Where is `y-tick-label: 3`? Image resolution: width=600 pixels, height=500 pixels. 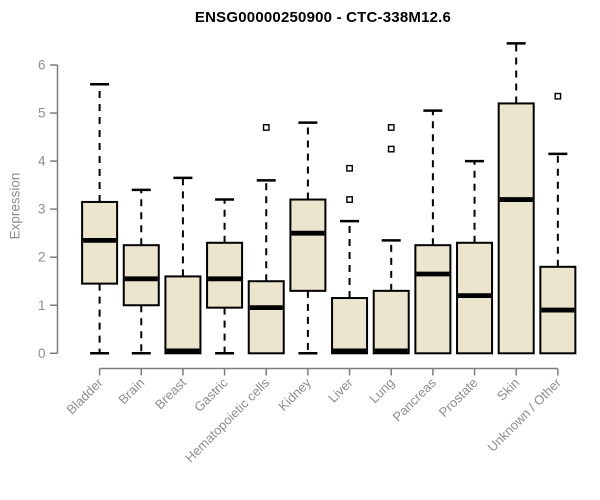 y-tick-label: 3 is located at coordinates (42, 209).